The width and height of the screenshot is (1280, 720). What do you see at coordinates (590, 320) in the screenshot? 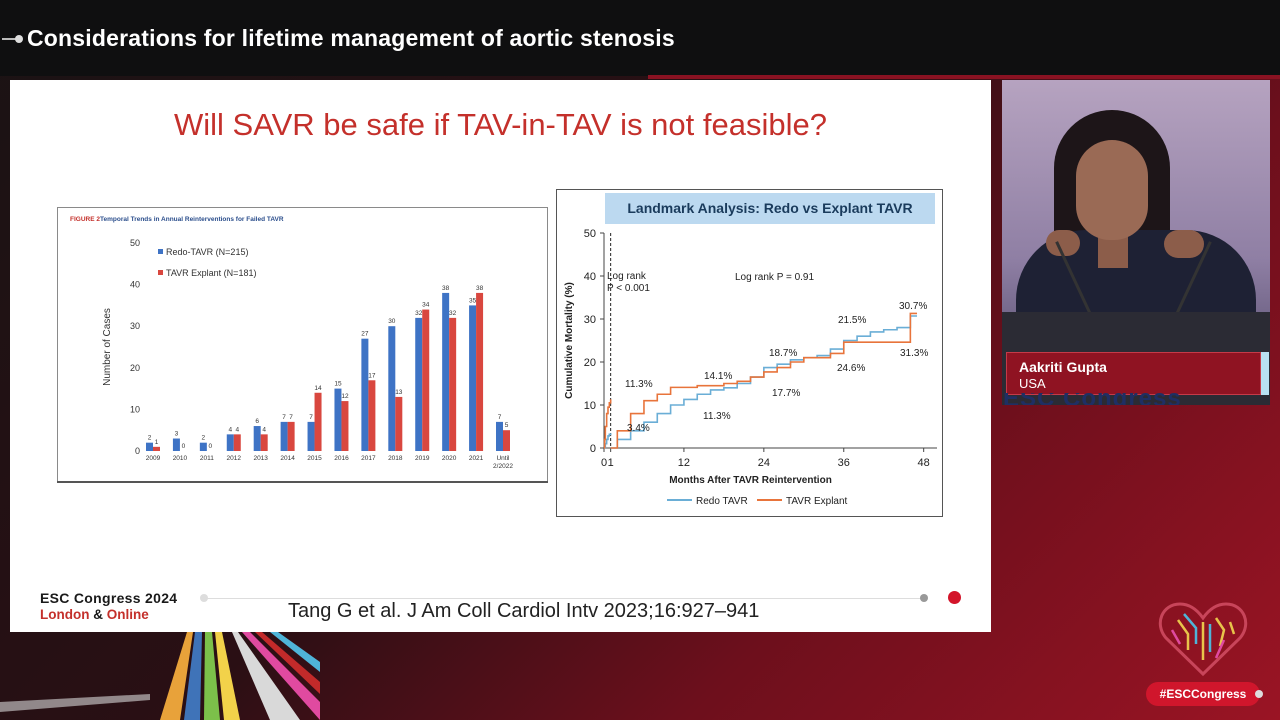
I see `km-y-tick-label: 30` at bounding box center [590, 320].